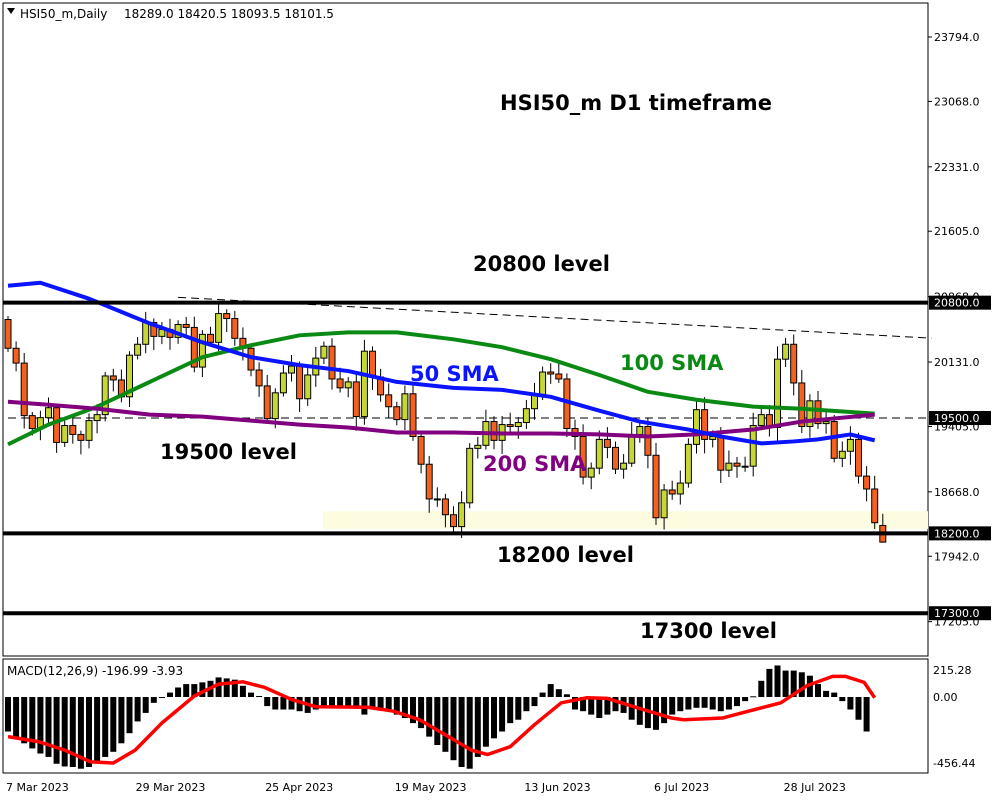 This screenshot has height=800, width=1000. What do you see at coordinates (229, 14) in the screenshot?
I see `ohlc-readout: 18289.0 18420.5 18093.5 18101.5` at bounding box center [229, 14].